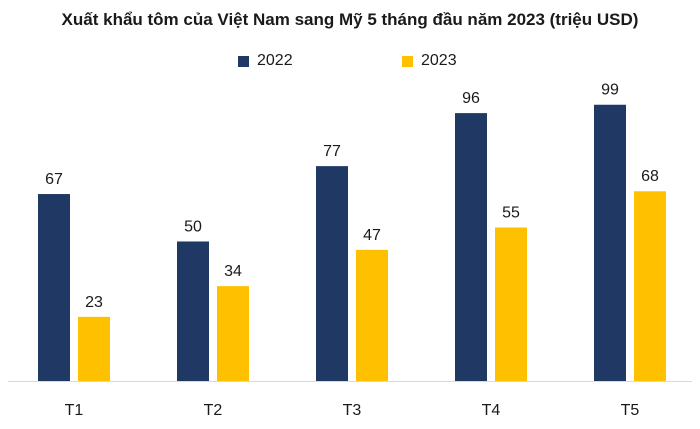 The height and width of the screenshot is (429, 700). What do you see at coordinates (94, 302) in the screenshot?
I see `data-label-2023-T1: 23` at bounding box center [94, 302].